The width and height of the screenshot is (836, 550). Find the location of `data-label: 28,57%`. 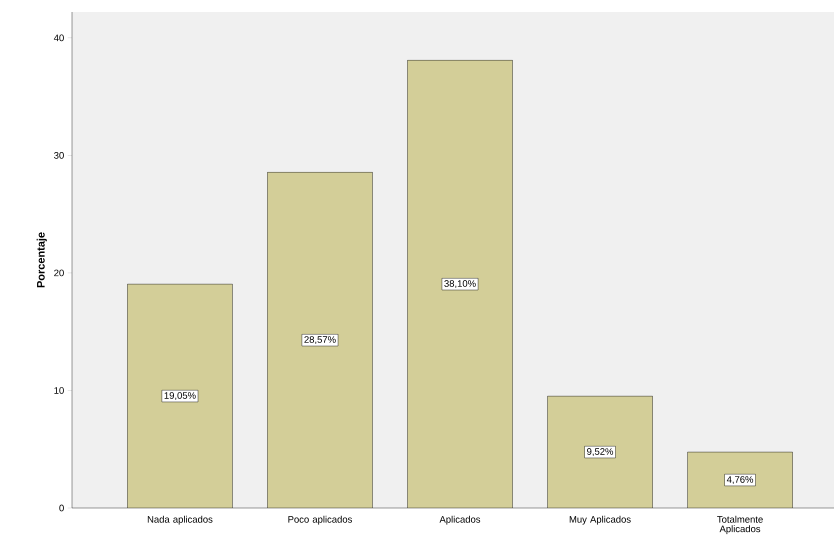

data-label: 28,57% is located at coordinates (320, 340).